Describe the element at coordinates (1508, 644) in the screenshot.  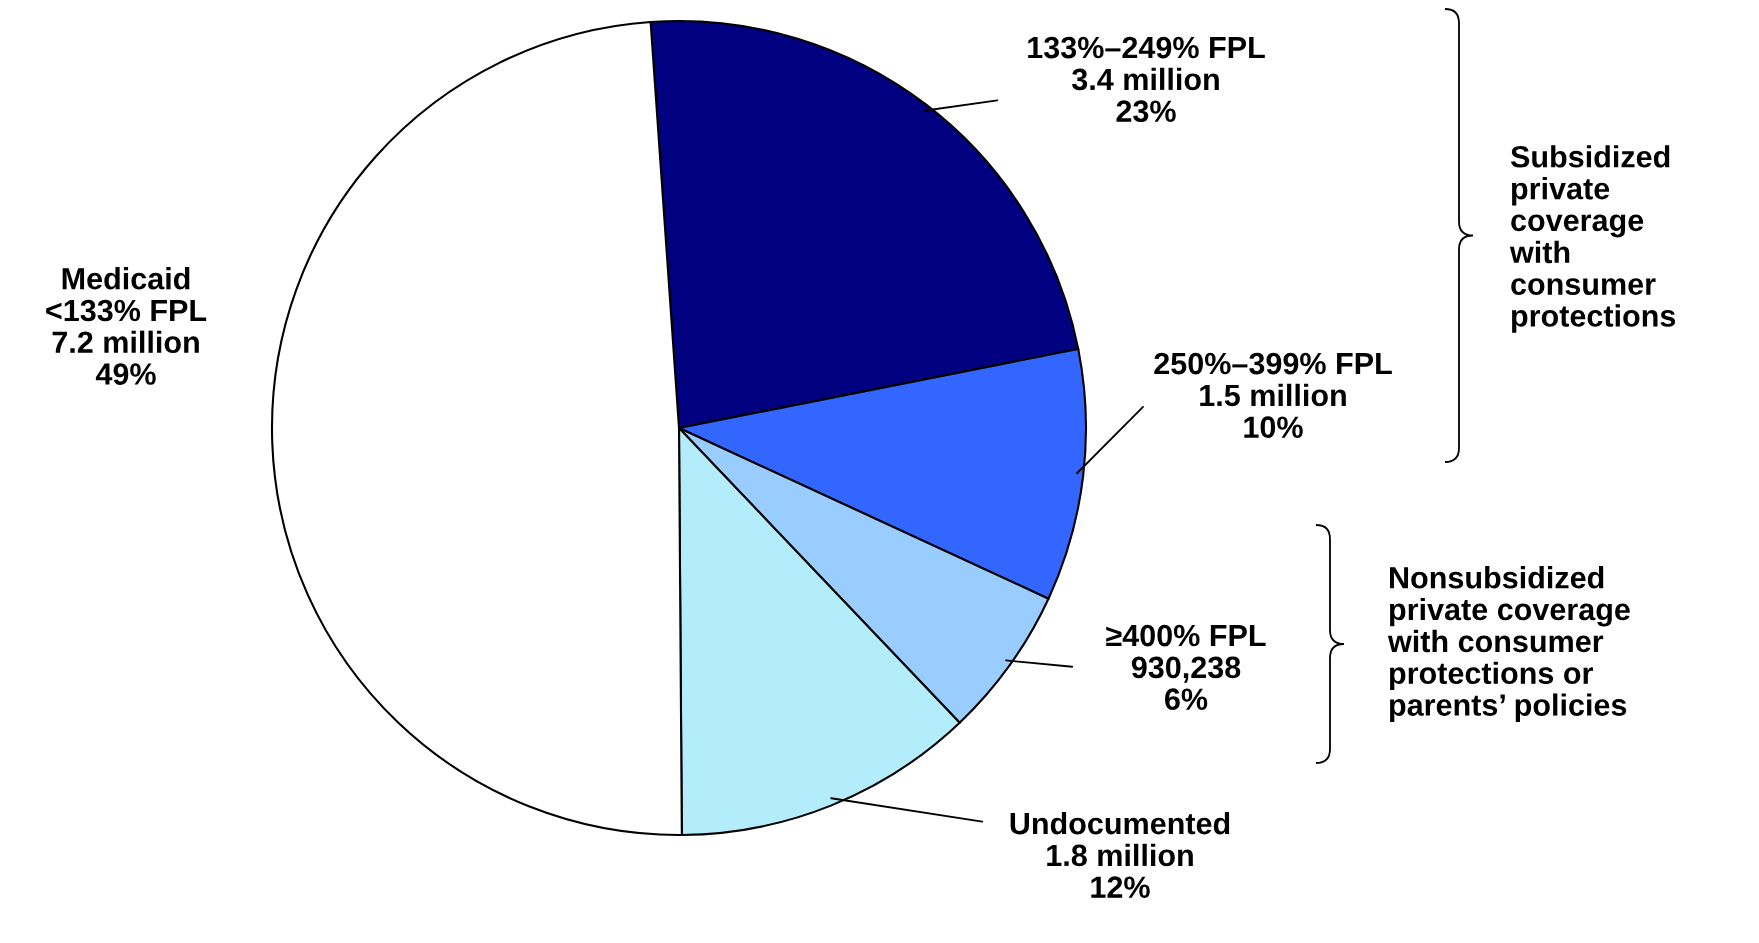
I see `text: Nonsubsidized private coverage with consumer protections or parents’ policies` at that location.